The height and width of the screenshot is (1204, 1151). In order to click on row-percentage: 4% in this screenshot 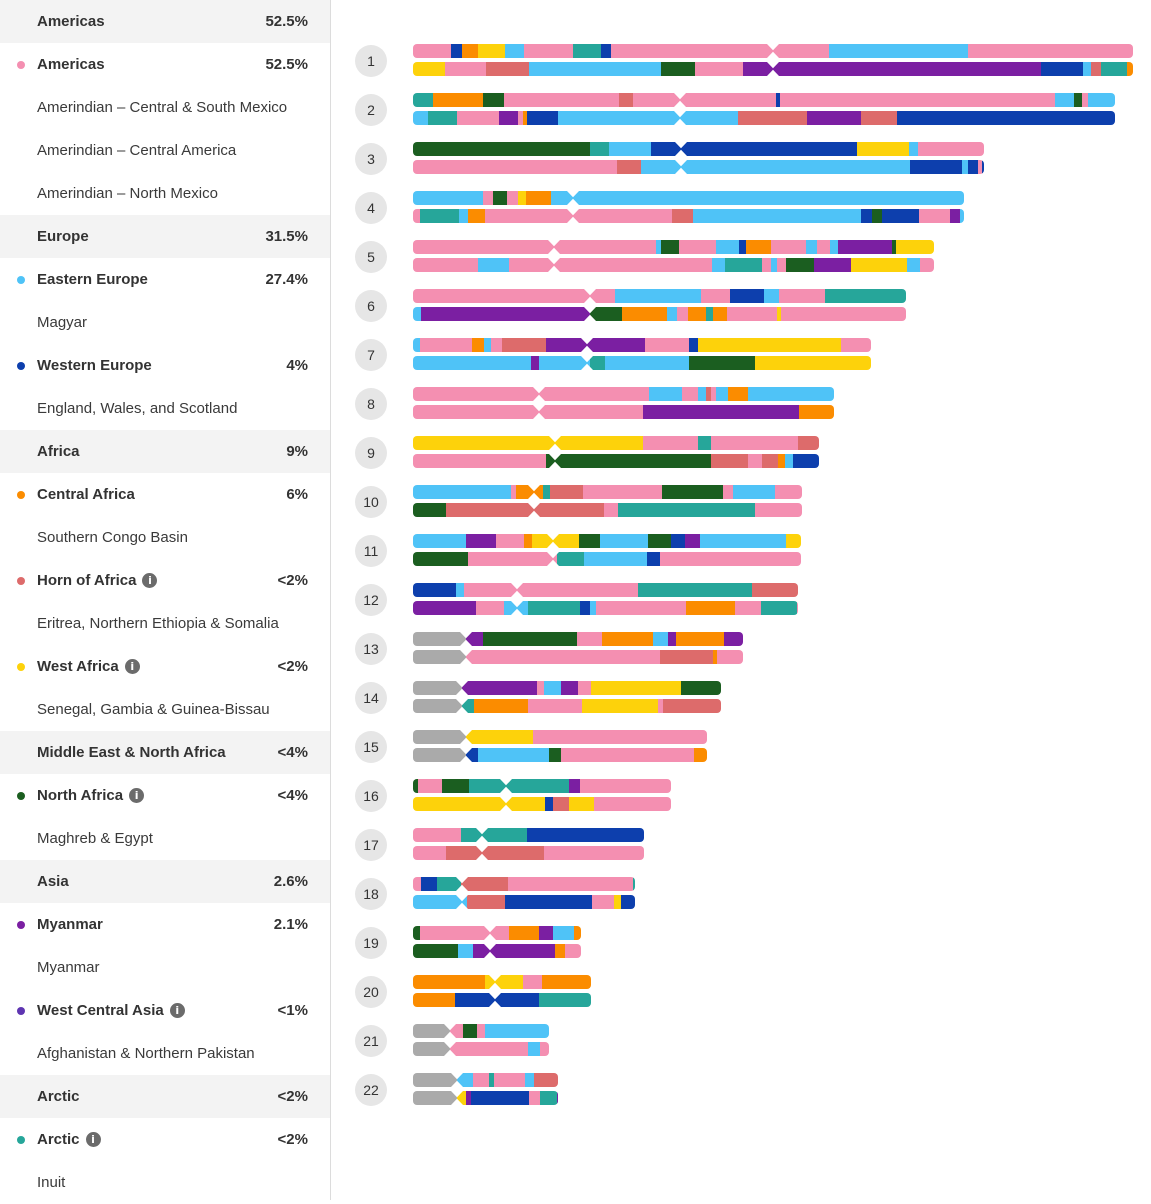, I will do `click(297, 365)`.